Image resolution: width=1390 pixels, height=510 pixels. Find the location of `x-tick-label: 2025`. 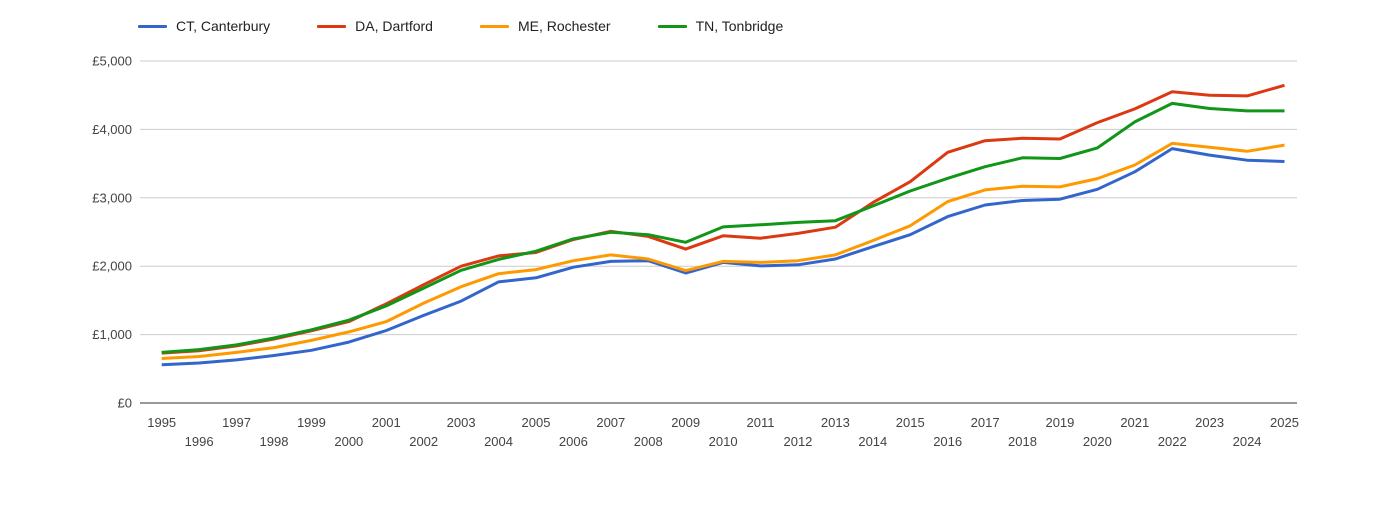

x-tick-label: 2025 is located at coordinates (1284, 422).